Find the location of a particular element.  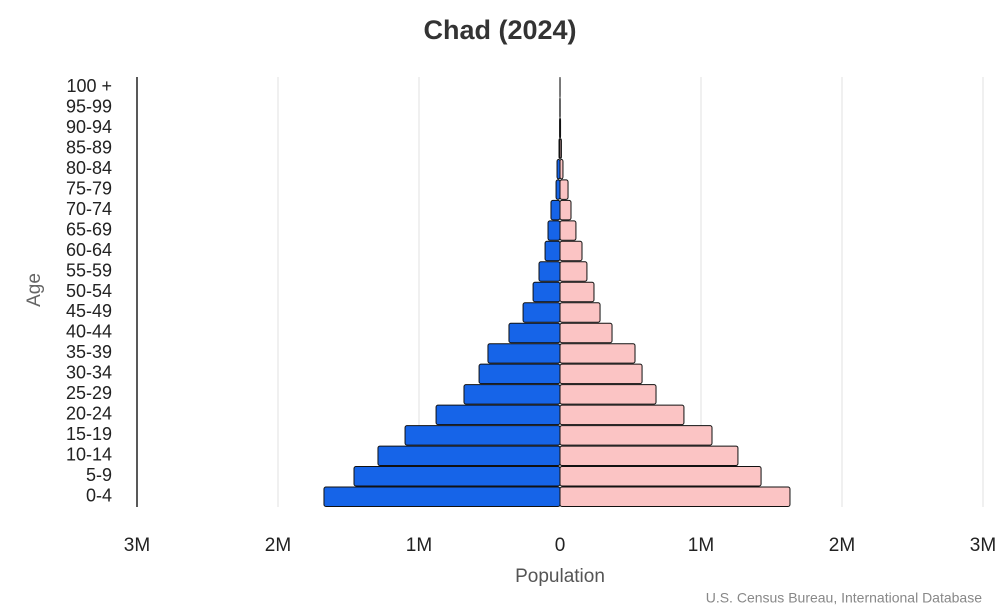

y-tick-label: 55-59 is located at coordinates (89, 270).